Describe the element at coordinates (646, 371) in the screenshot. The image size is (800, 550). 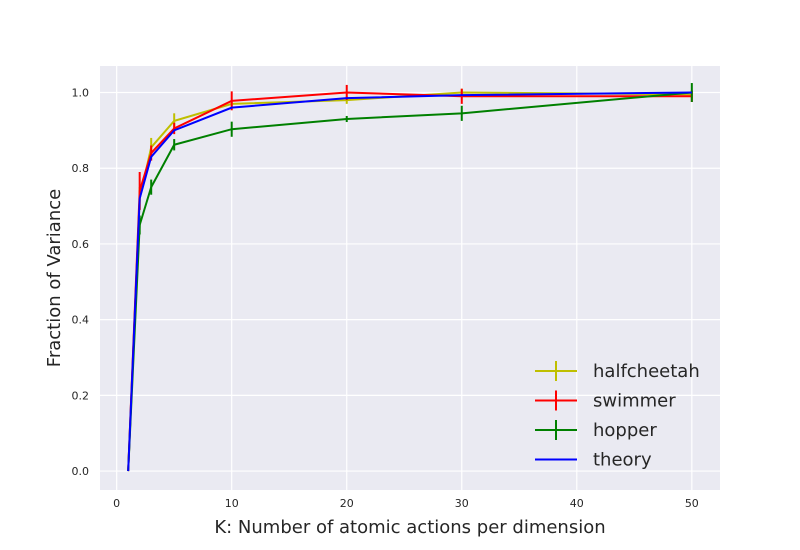
I see `legend-label: halfcheetah` at that location.